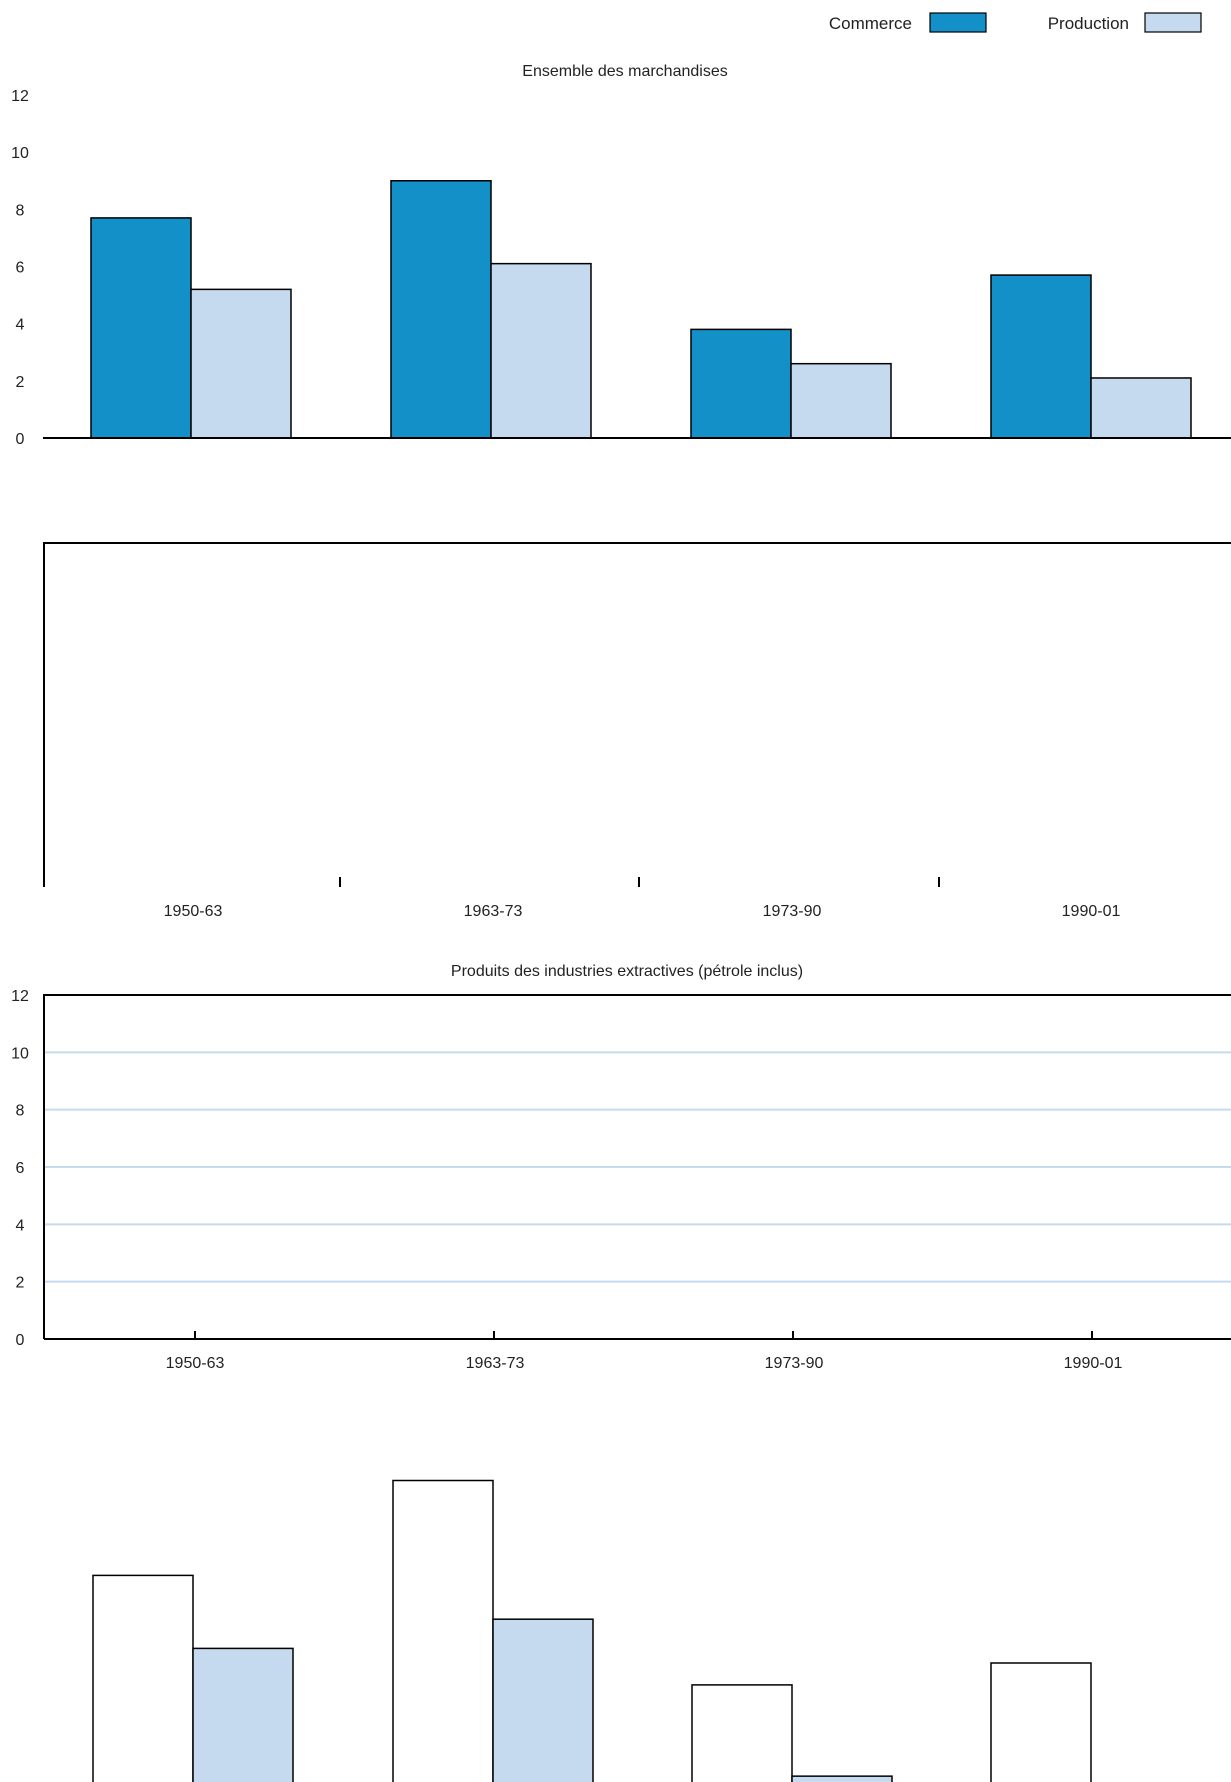 The height and width of the screenshot is (1782, 1231). Describe the element at coordinates (794, 1363) in the screenshot. I see `panel-3-x-label-1973-90: 1973-90` at that location.